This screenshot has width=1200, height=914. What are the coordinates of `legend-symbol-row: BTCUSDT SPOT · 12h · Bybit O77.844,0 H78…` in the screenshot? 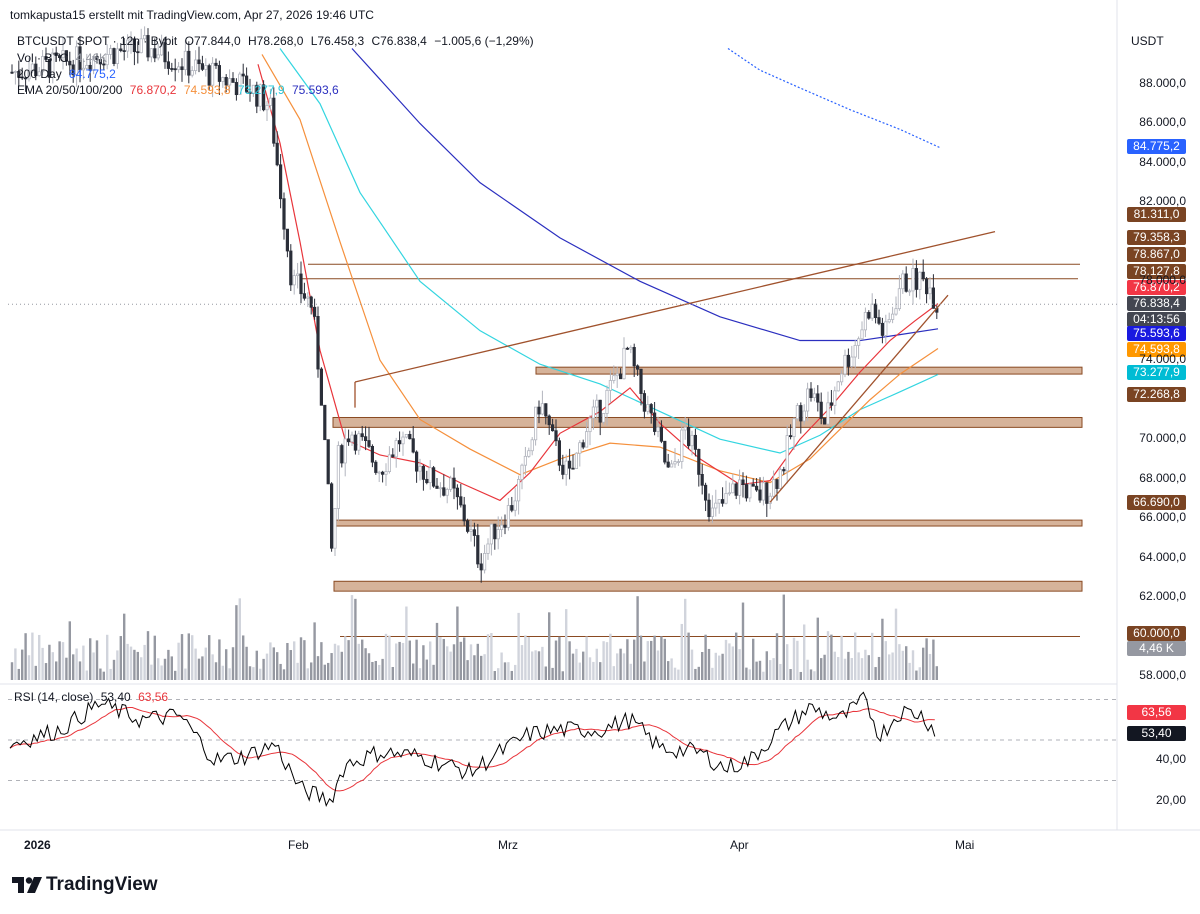 It's located at (277, 41).